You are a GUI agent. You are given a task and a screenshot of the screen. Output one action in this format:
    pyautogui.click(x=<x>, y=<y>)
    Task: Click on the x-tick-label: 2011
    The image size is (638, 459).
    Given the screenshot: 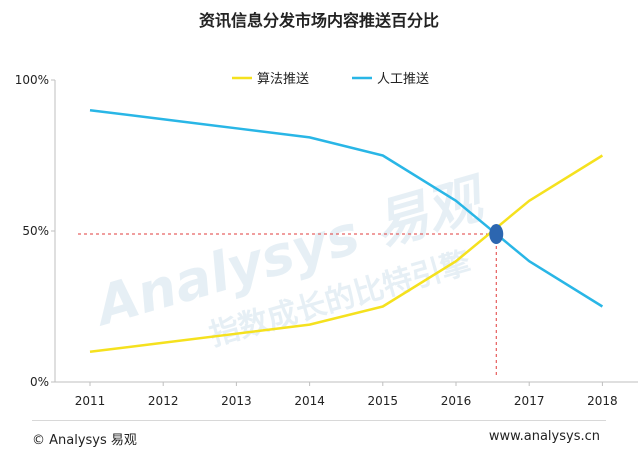 What is the action you would take?
    pyautogui.click(x=90, y=401)
    